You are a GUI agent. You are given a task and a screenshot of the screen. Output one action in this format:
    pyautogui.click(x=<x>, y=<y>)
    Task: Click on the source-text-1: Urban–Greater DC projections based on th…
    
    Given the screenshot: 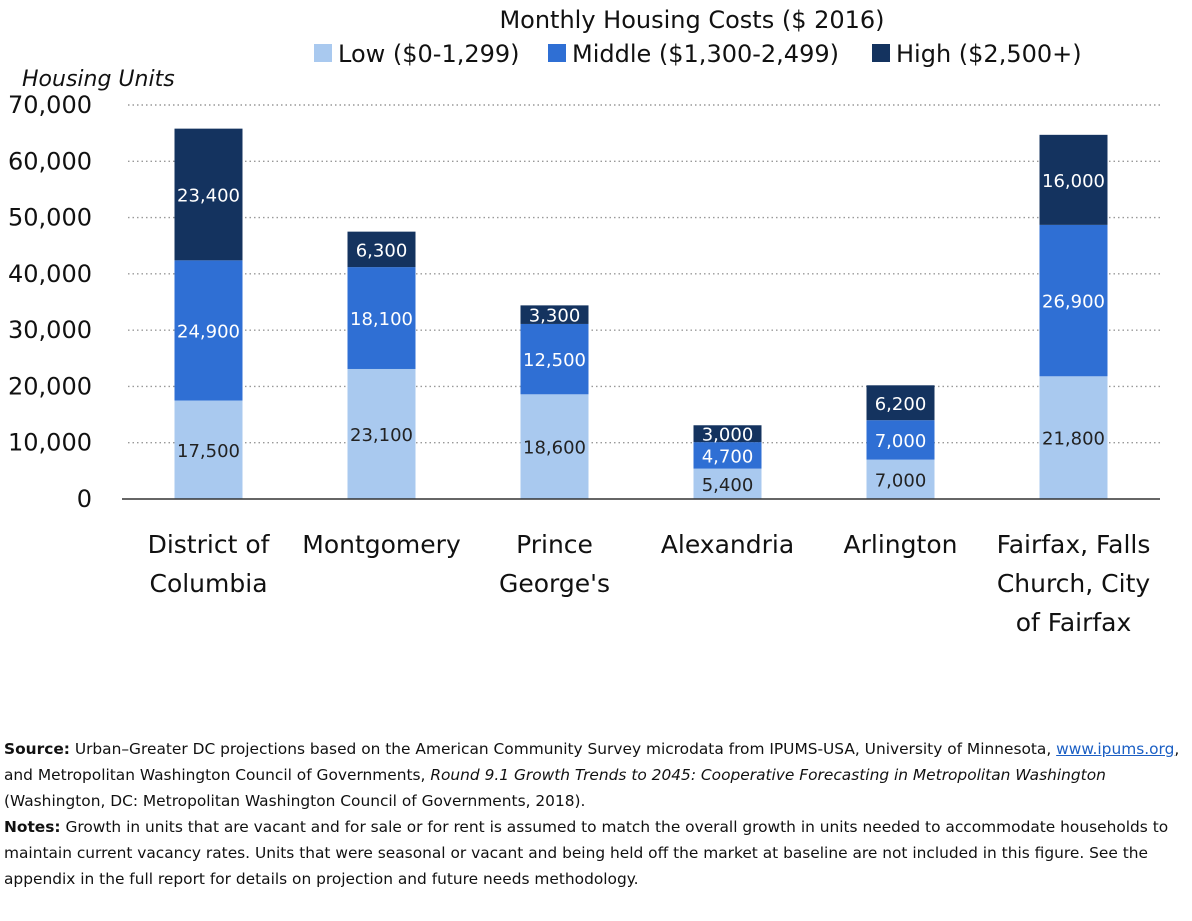 What is the action you would take?
    pyautogui.click(x=563, y=749)
    